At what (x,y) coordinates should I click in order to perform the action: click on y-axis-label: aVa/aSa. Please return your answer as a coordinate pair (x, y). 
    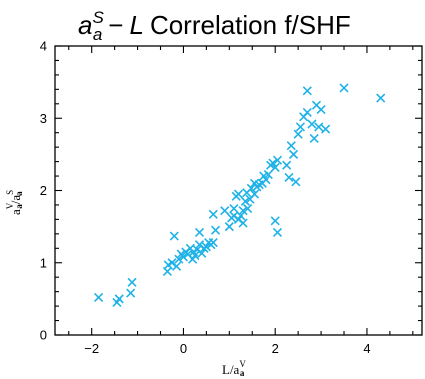
    Looking at the image, I should click on (14, 202).